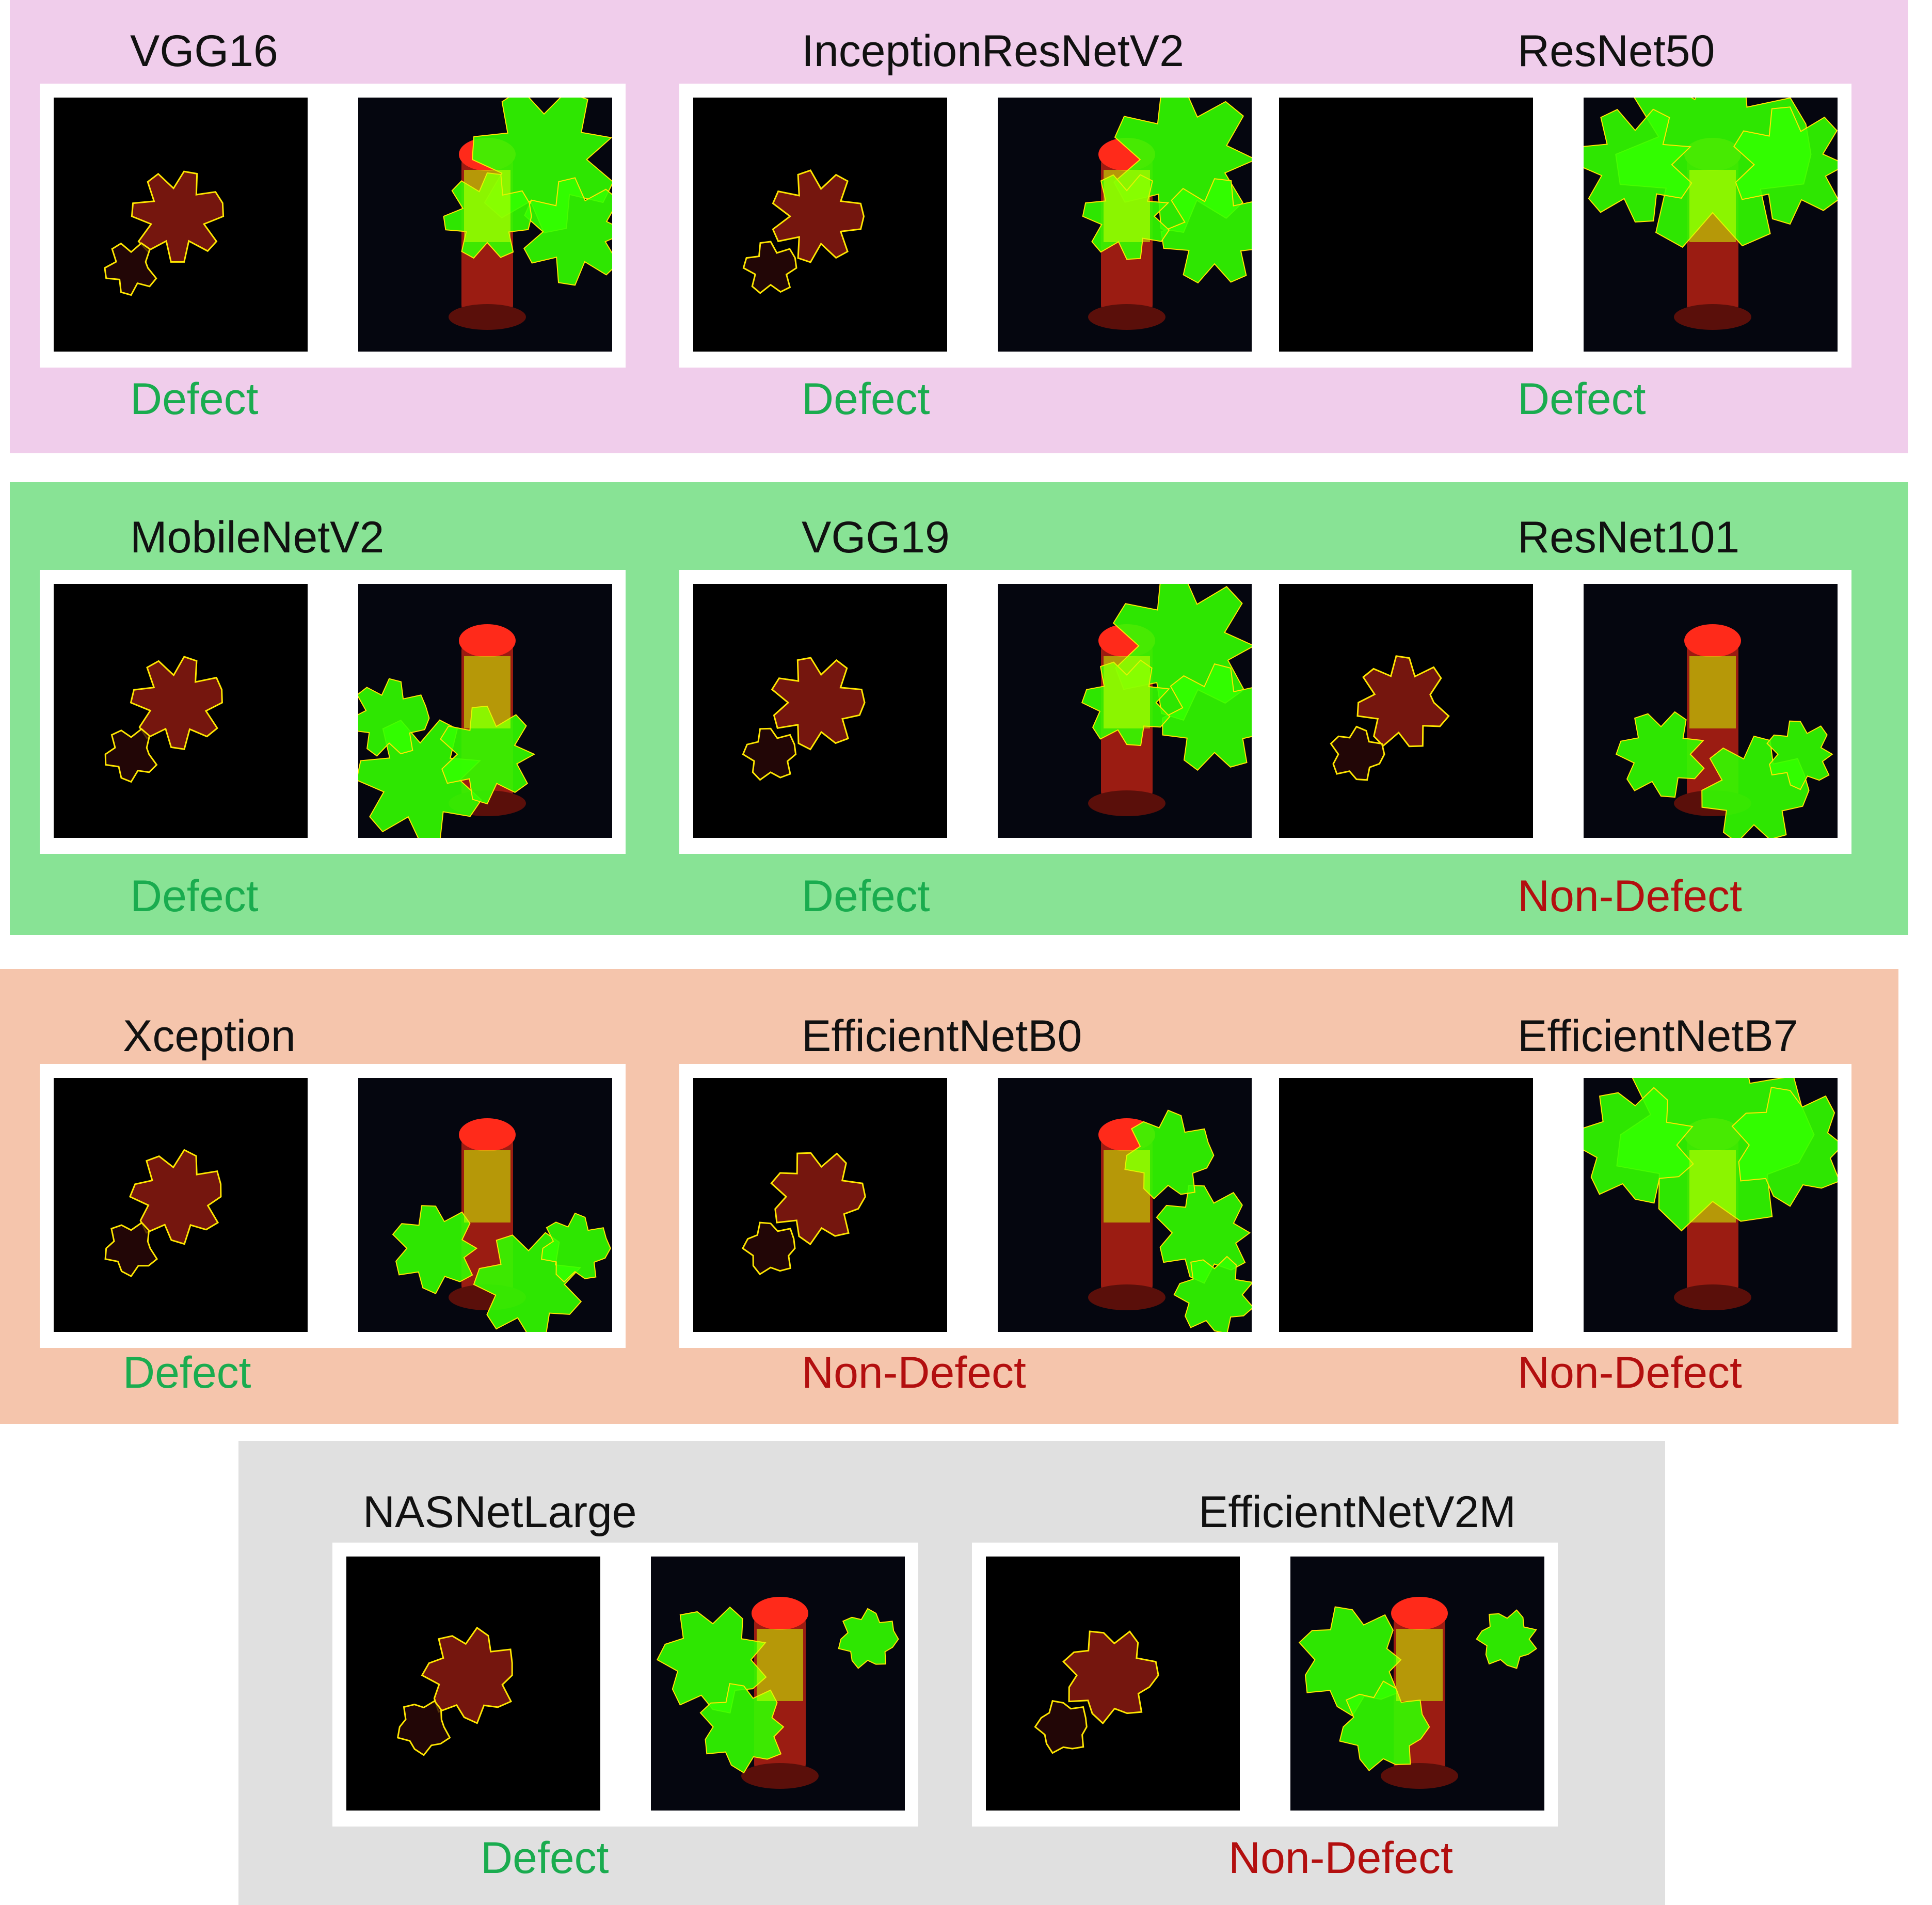 The height and width of the screenshot is (1905, 1932). What do you see at coordinates (258, 537) in the screenshot?
I see `model-name: MobileNetV2` at bounding box center [258, 537].